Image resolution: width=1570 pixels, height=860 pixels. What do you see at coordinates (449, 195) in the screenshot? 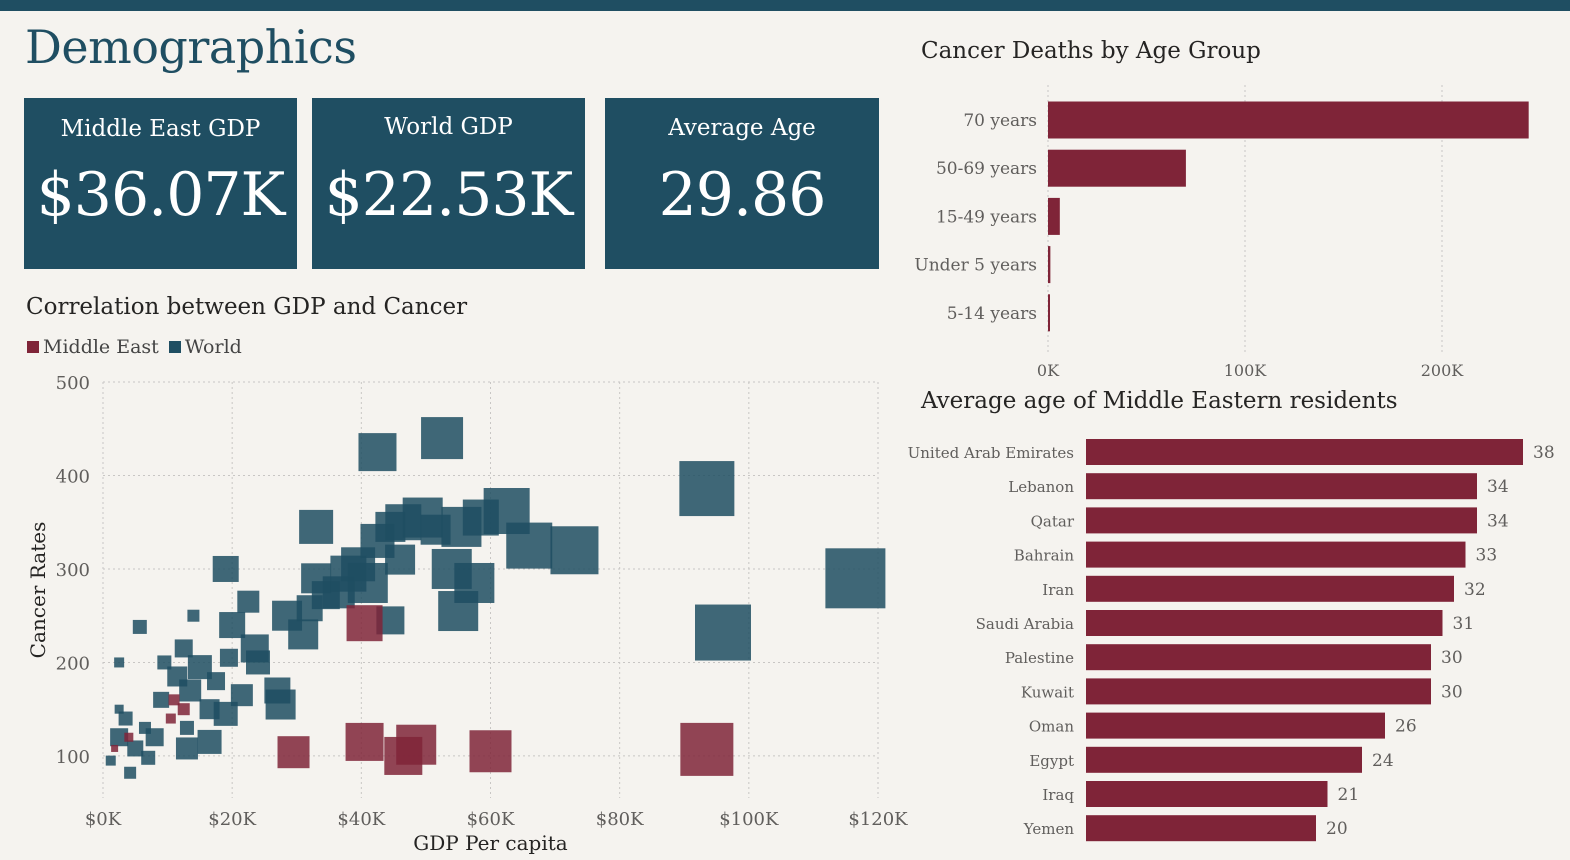
I see `kpi-value: $22.53K` at bounding box center [449, 195].